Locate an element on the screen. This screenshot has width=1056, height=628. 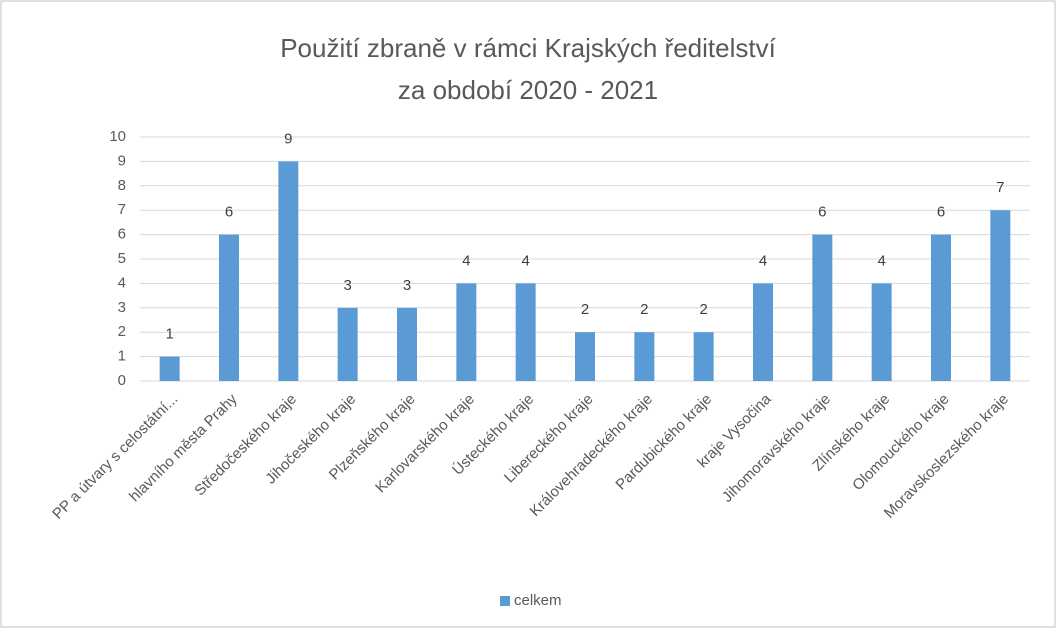
y-tick-label: 0 is located at coordinates (122, 380).